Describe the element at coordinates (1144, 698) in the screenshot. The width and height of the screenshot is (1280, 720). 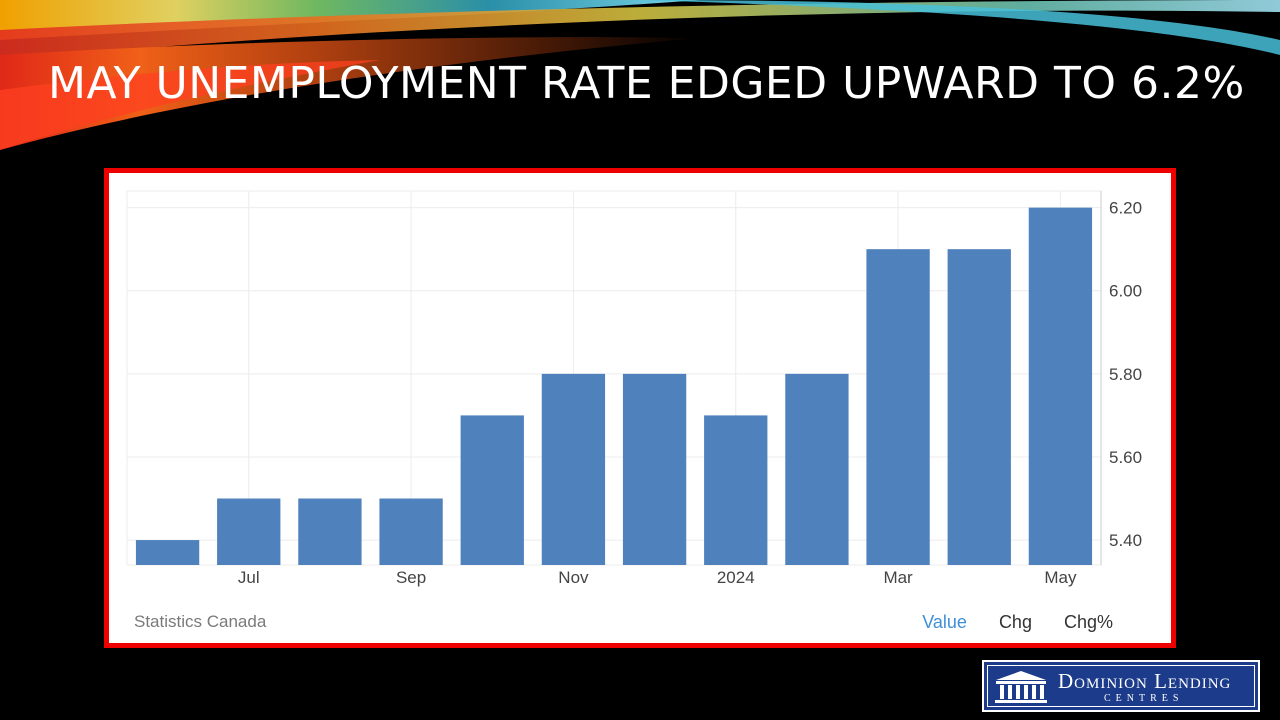
I see `logo-subtitle: CENTRES` at that location.